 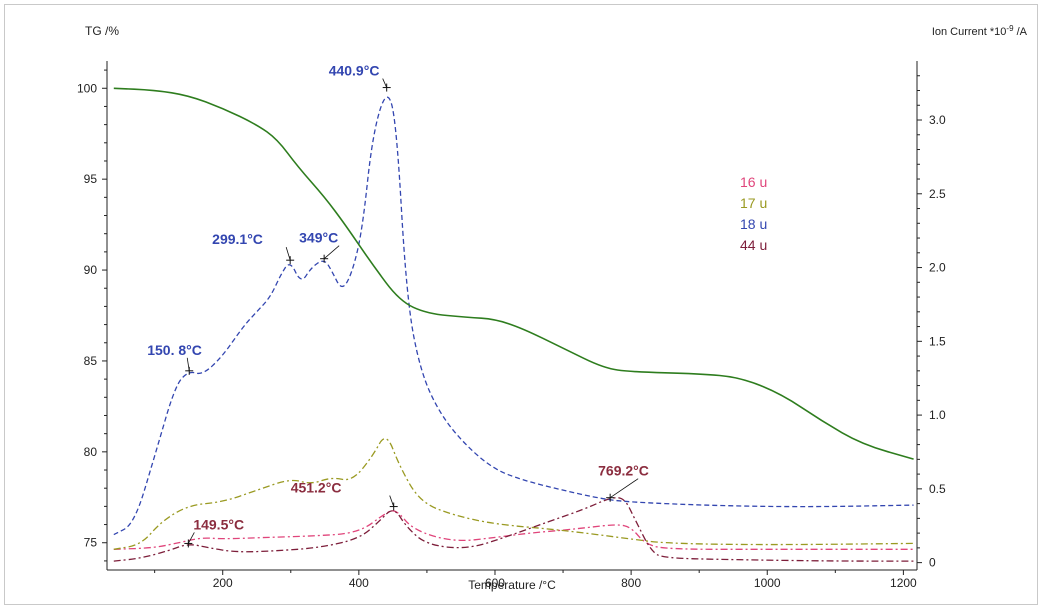 What do you see at coordinates (91, 270) in the screenshot?
I see `y-left-tick-label: 90` at bounding box center [91, 270].